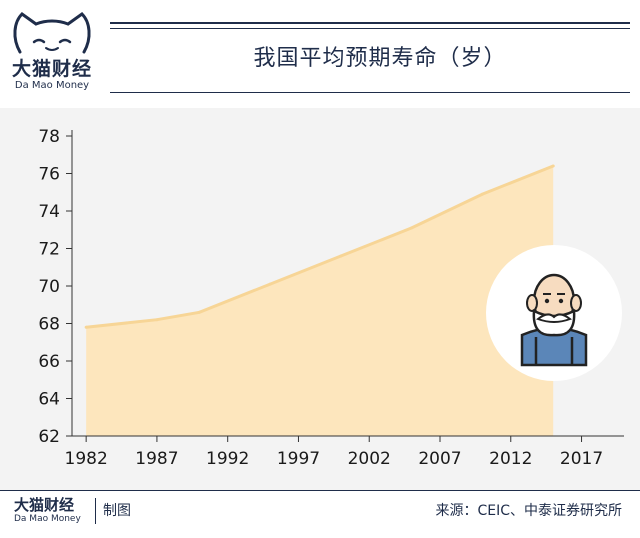 The width and height of the screenshot is (640, 538). Describe the element at coordinates (156, 459) in the screenshot. I see `x-tick-label: 1987` at that location.